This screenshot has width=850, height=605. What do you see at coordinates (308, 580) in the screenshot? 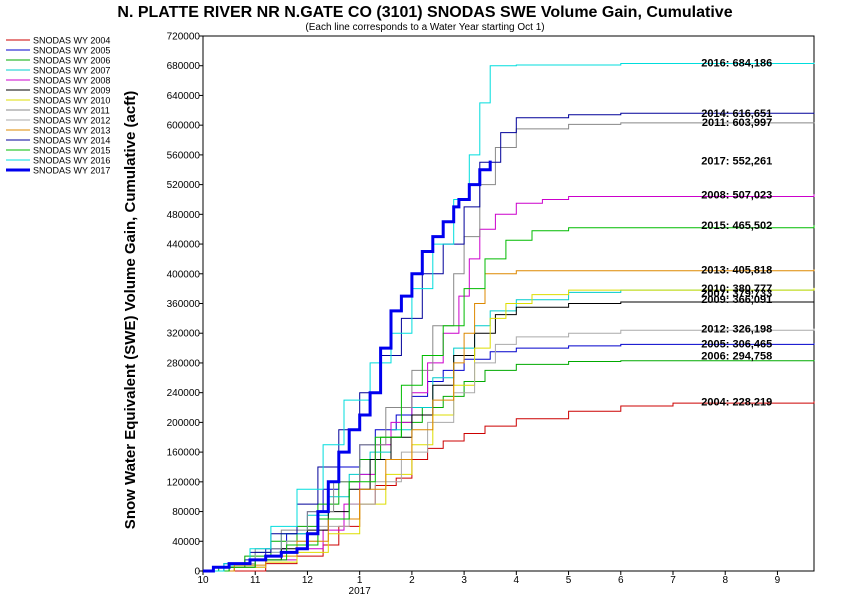
I see `x-tick-label: 12` at bounding box center [308, 580].